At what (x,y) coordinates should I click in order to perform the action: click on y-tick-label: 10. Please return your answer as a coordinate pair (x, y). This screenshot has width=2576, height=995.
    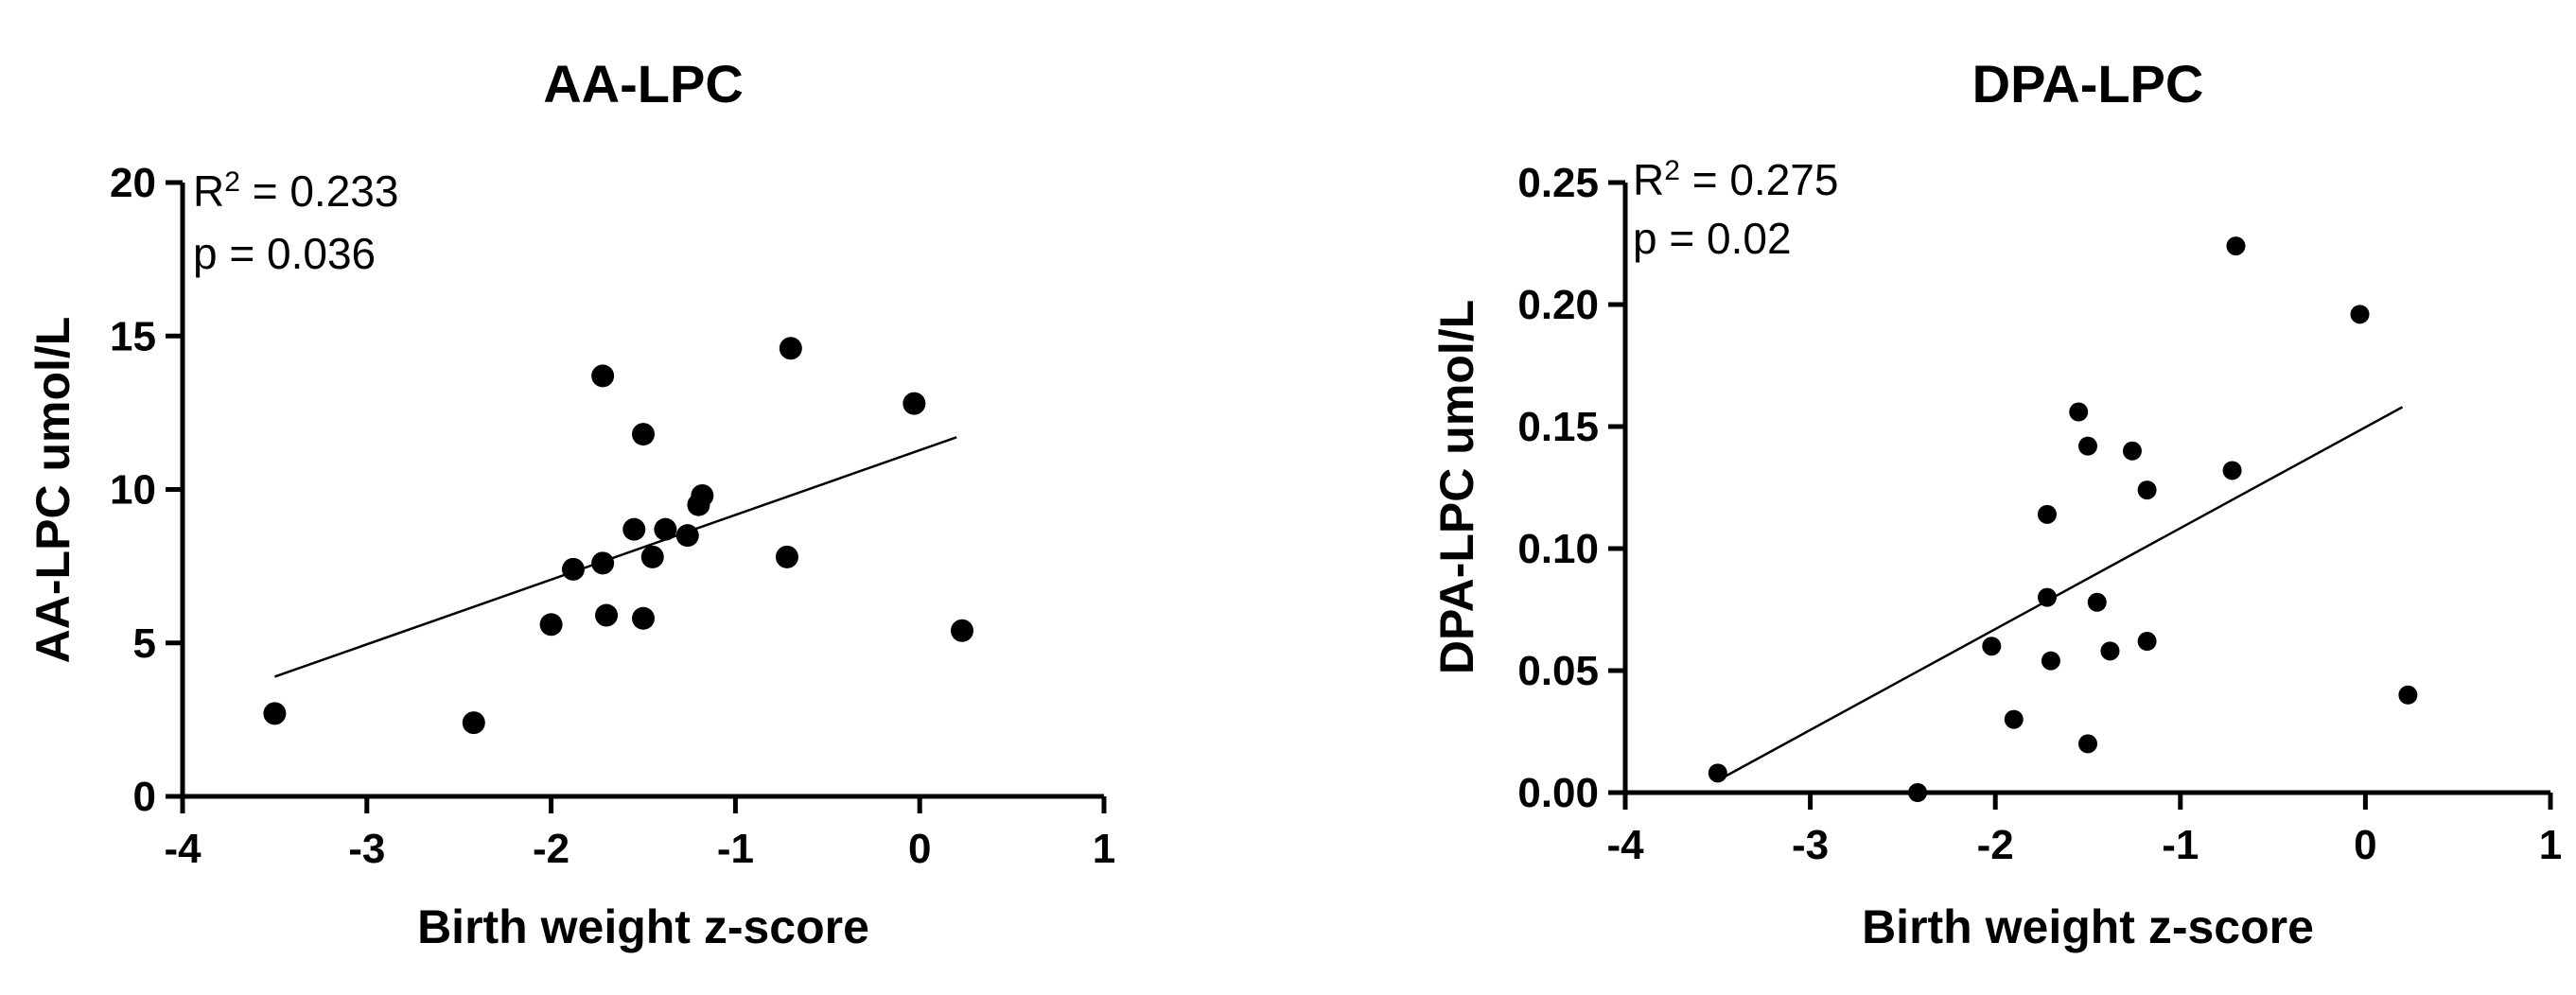
    Looking at the image, I should click on (133, 490).